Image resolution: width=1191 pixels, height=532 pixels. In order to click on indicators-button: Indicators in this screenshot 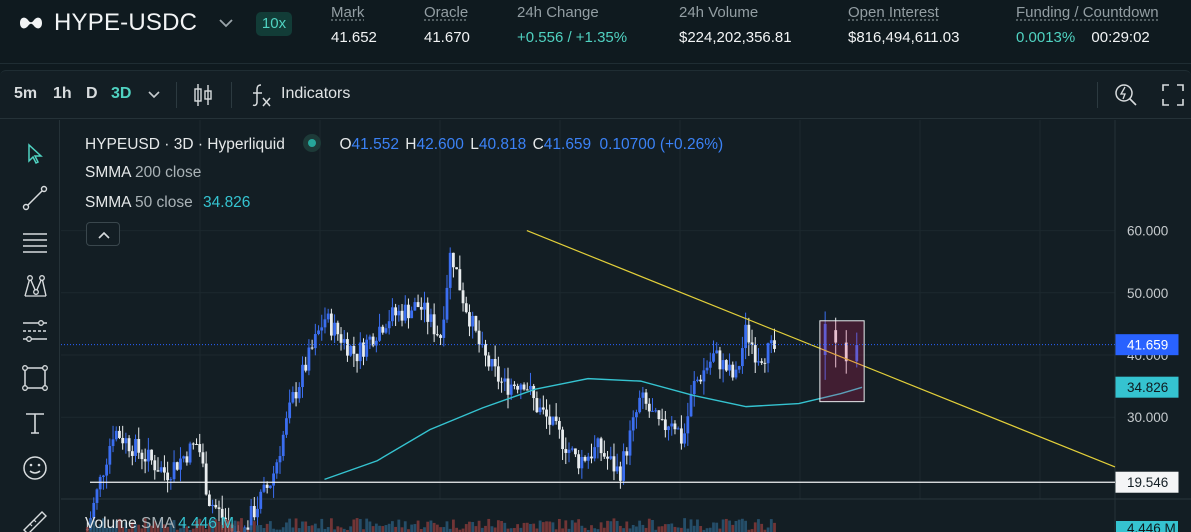, I will do `click(316, 93)`.